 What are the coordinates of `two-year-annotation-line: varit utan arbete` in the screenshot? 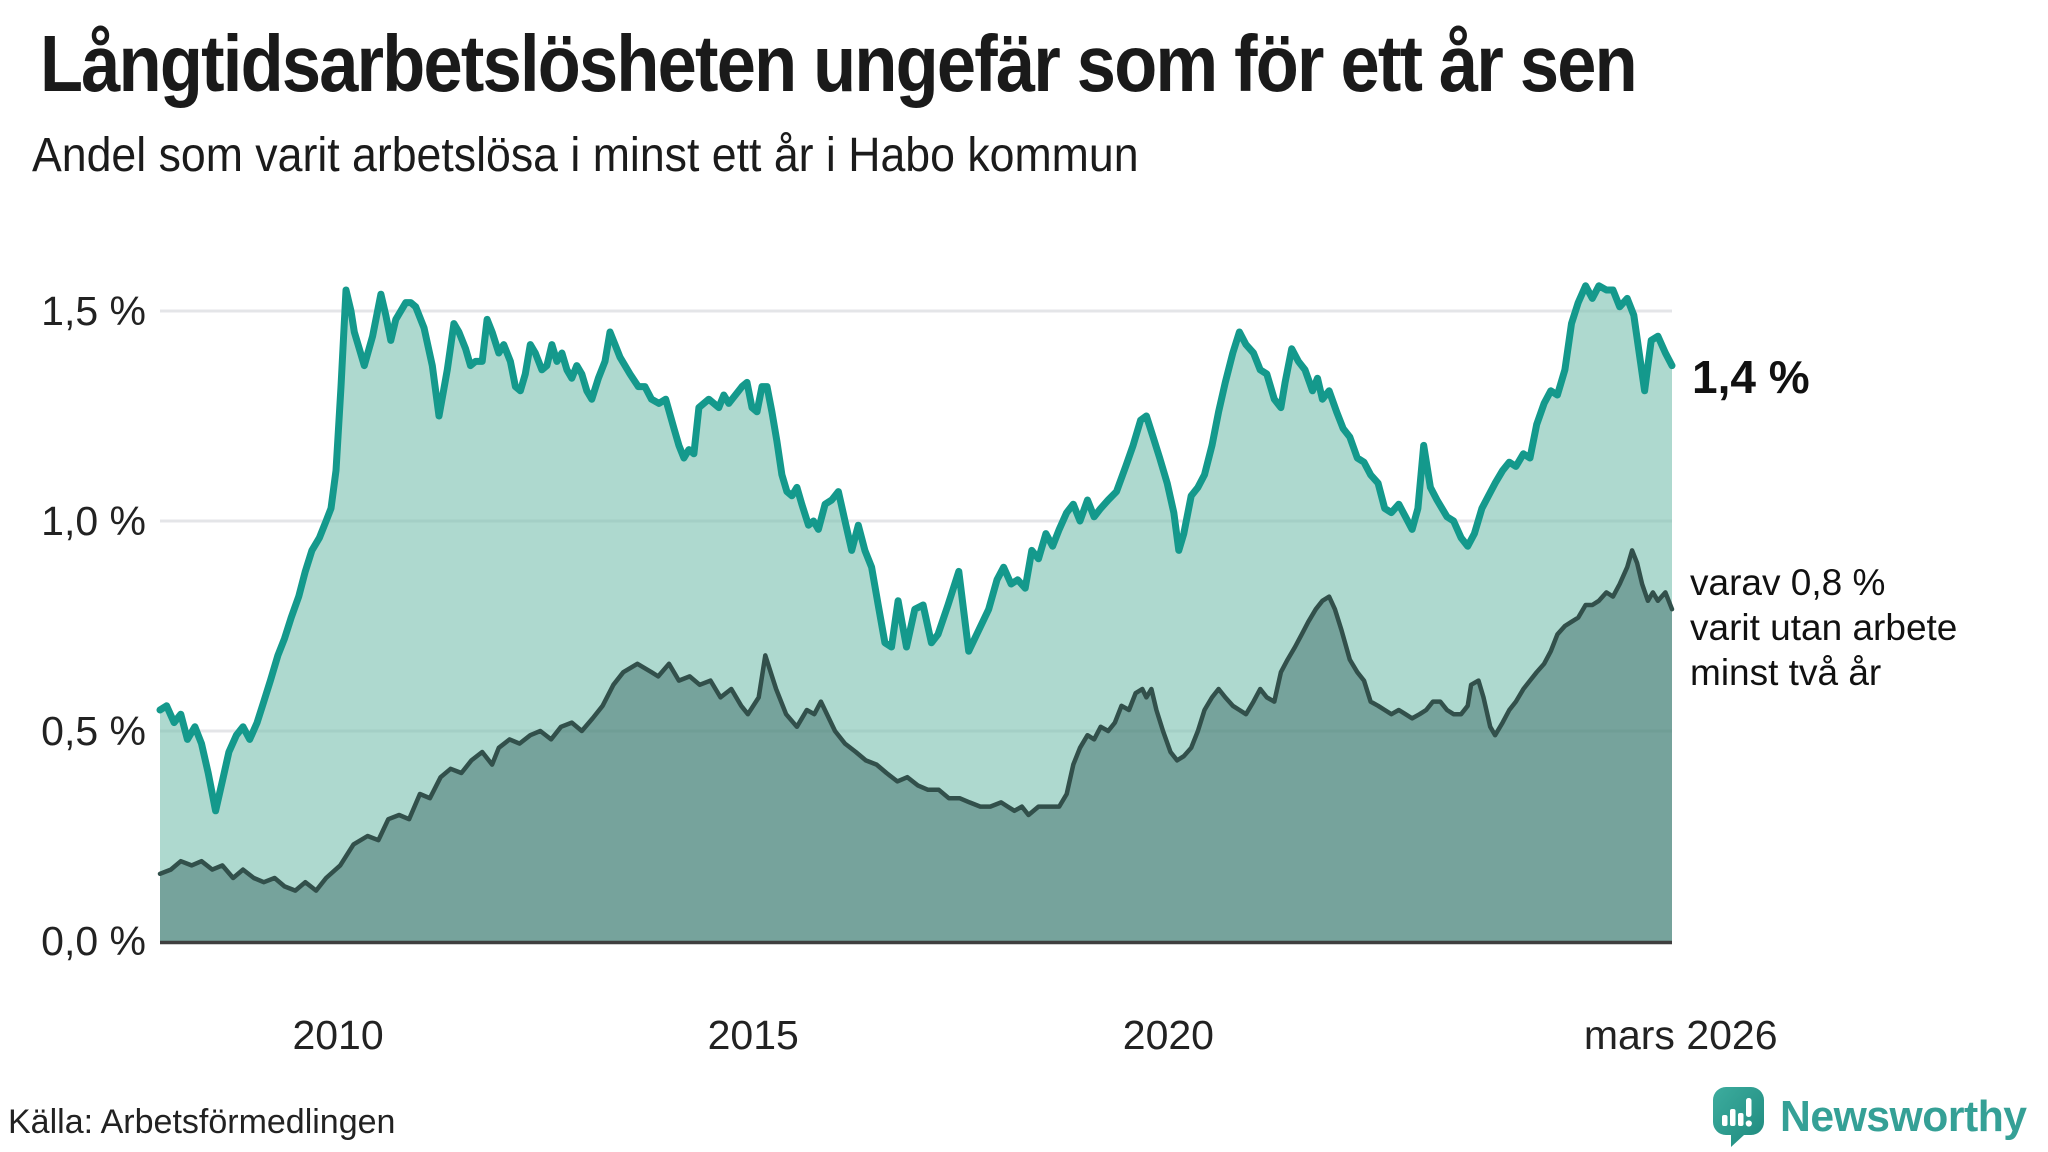 It's located at (1824, 627).